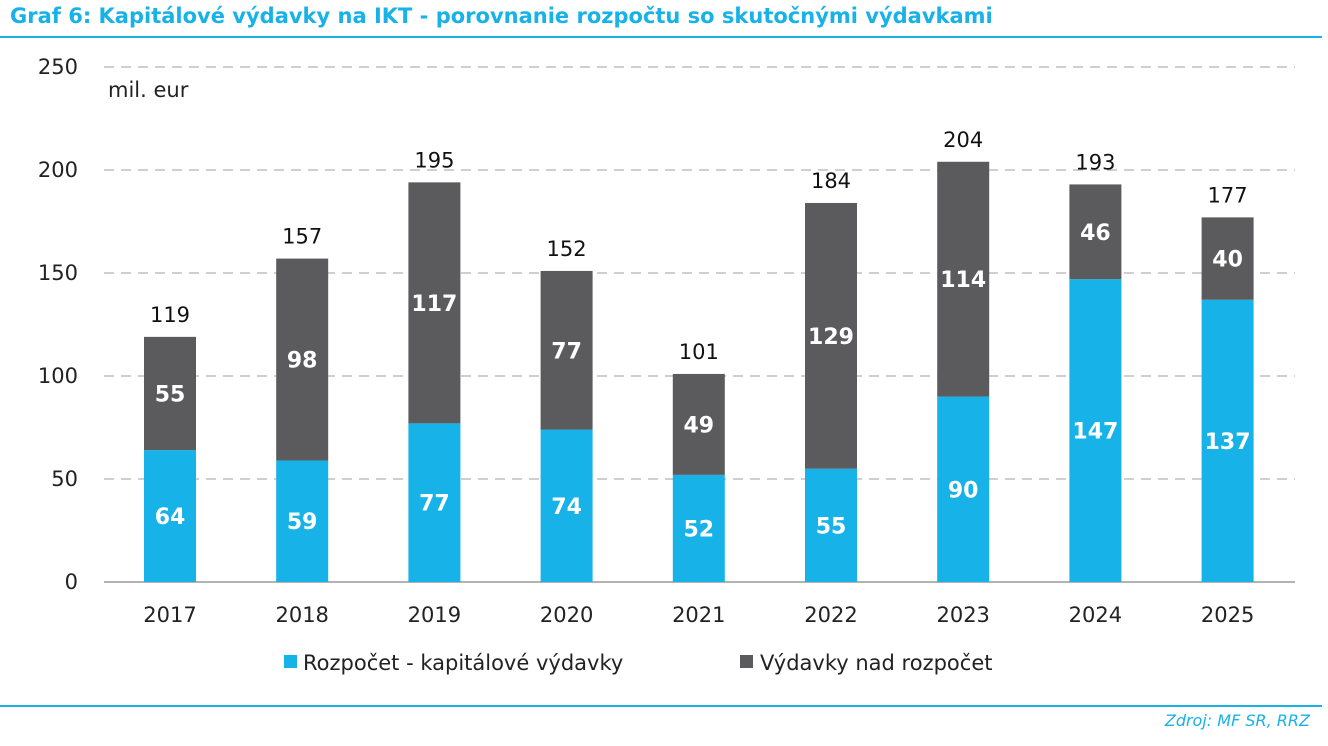 The image size is (1328, 746). I want to click on total-value-label: 195, so click(434, 160).